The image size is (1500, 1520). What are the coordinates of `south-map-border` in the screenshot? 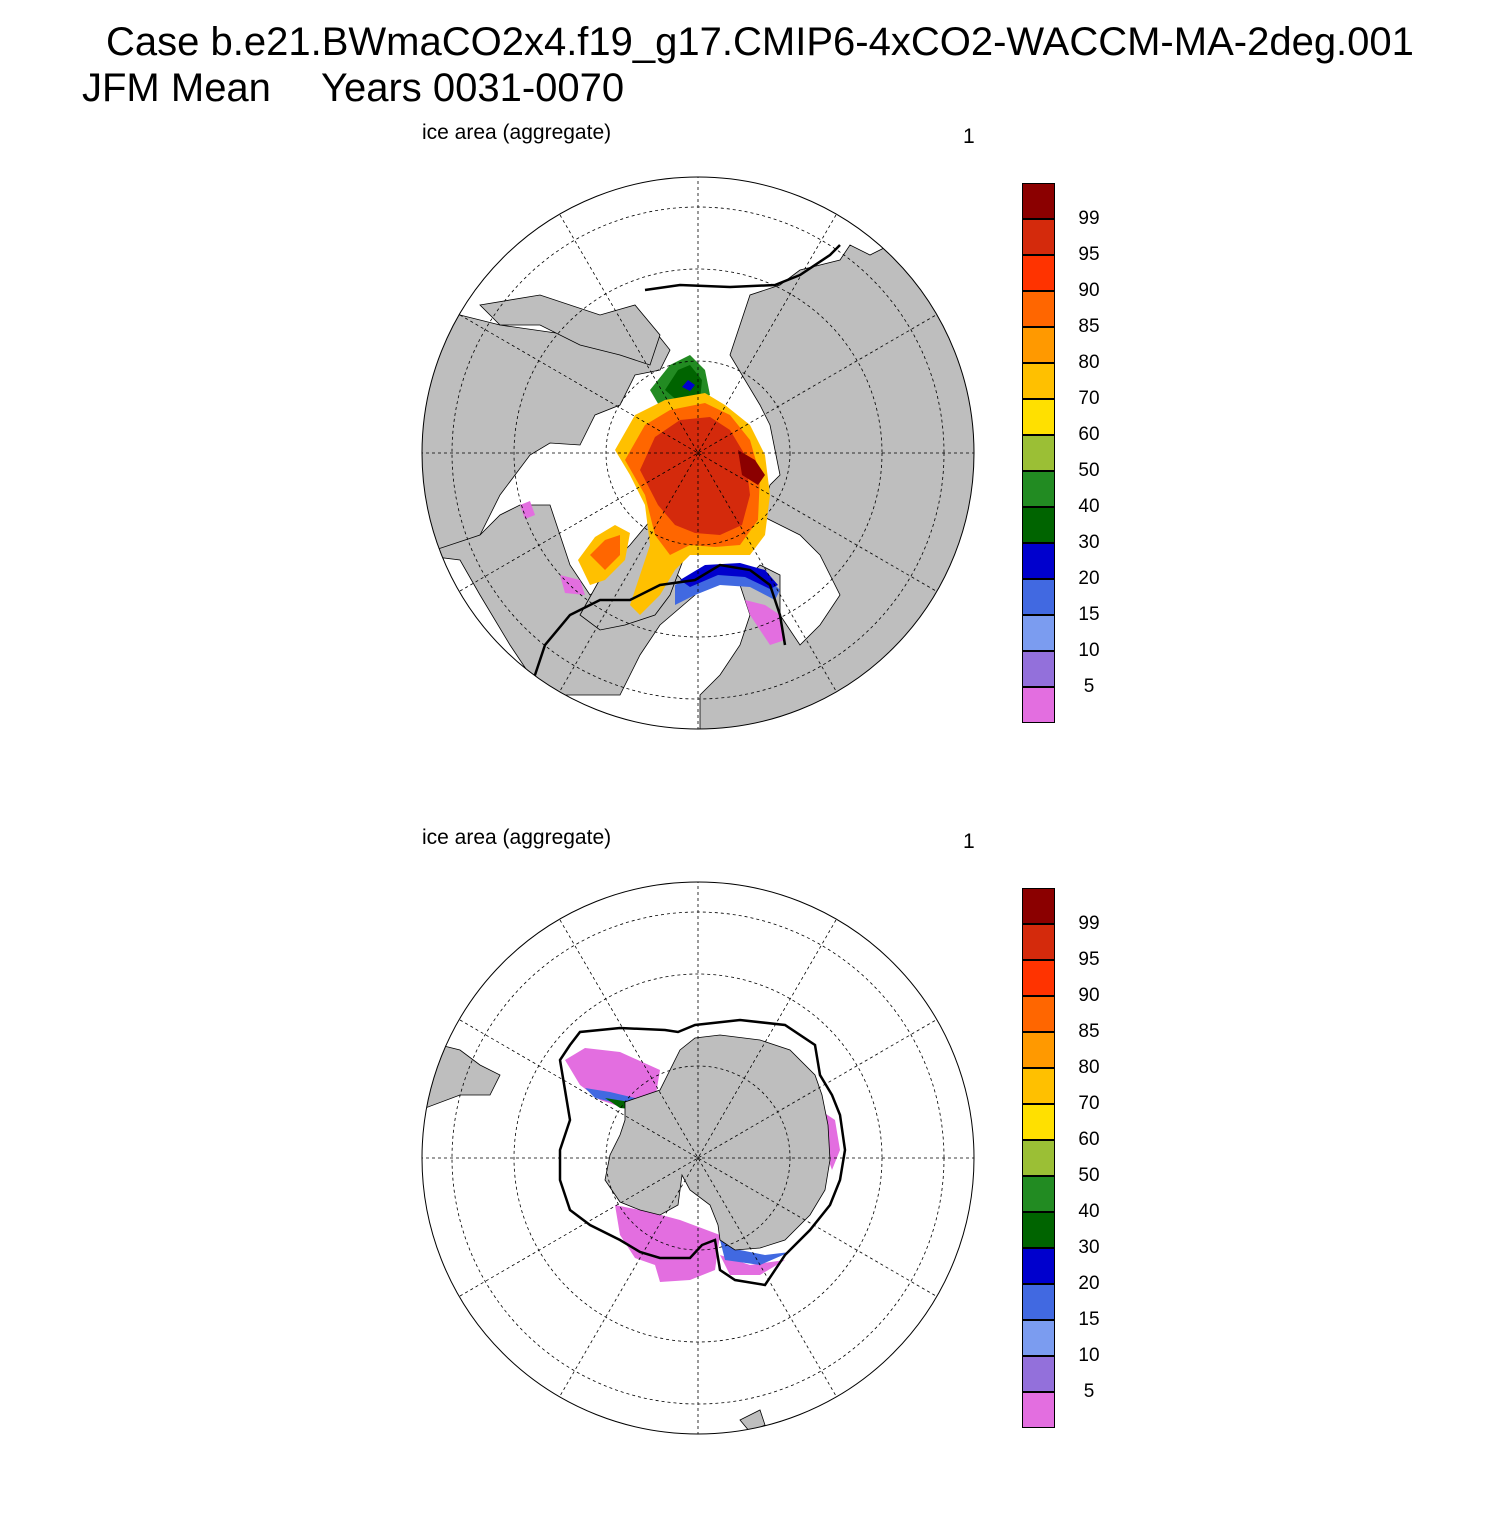 It's located at (698, 1158).